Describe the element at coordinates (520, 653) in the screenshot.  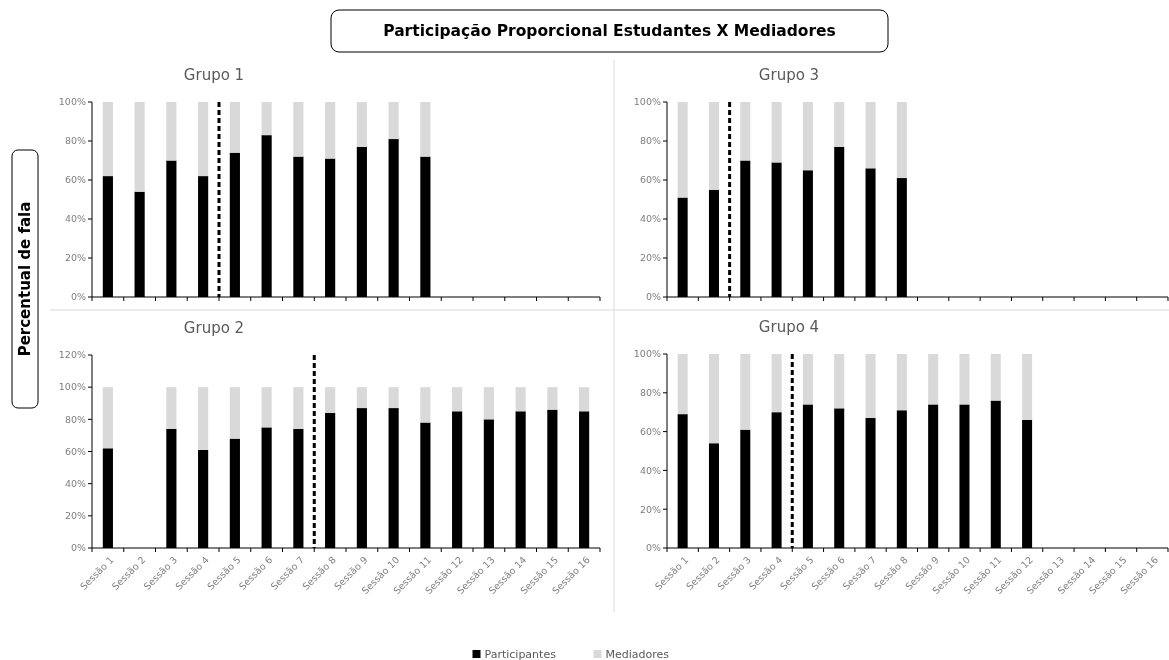
I see `legend-label: Participantes` at that location.